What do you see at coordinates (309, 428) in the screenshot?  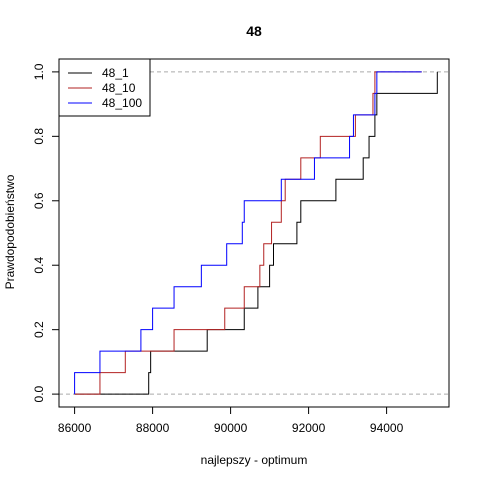 I see `x-tick-label: 92000` at bounding box center [309, 428].